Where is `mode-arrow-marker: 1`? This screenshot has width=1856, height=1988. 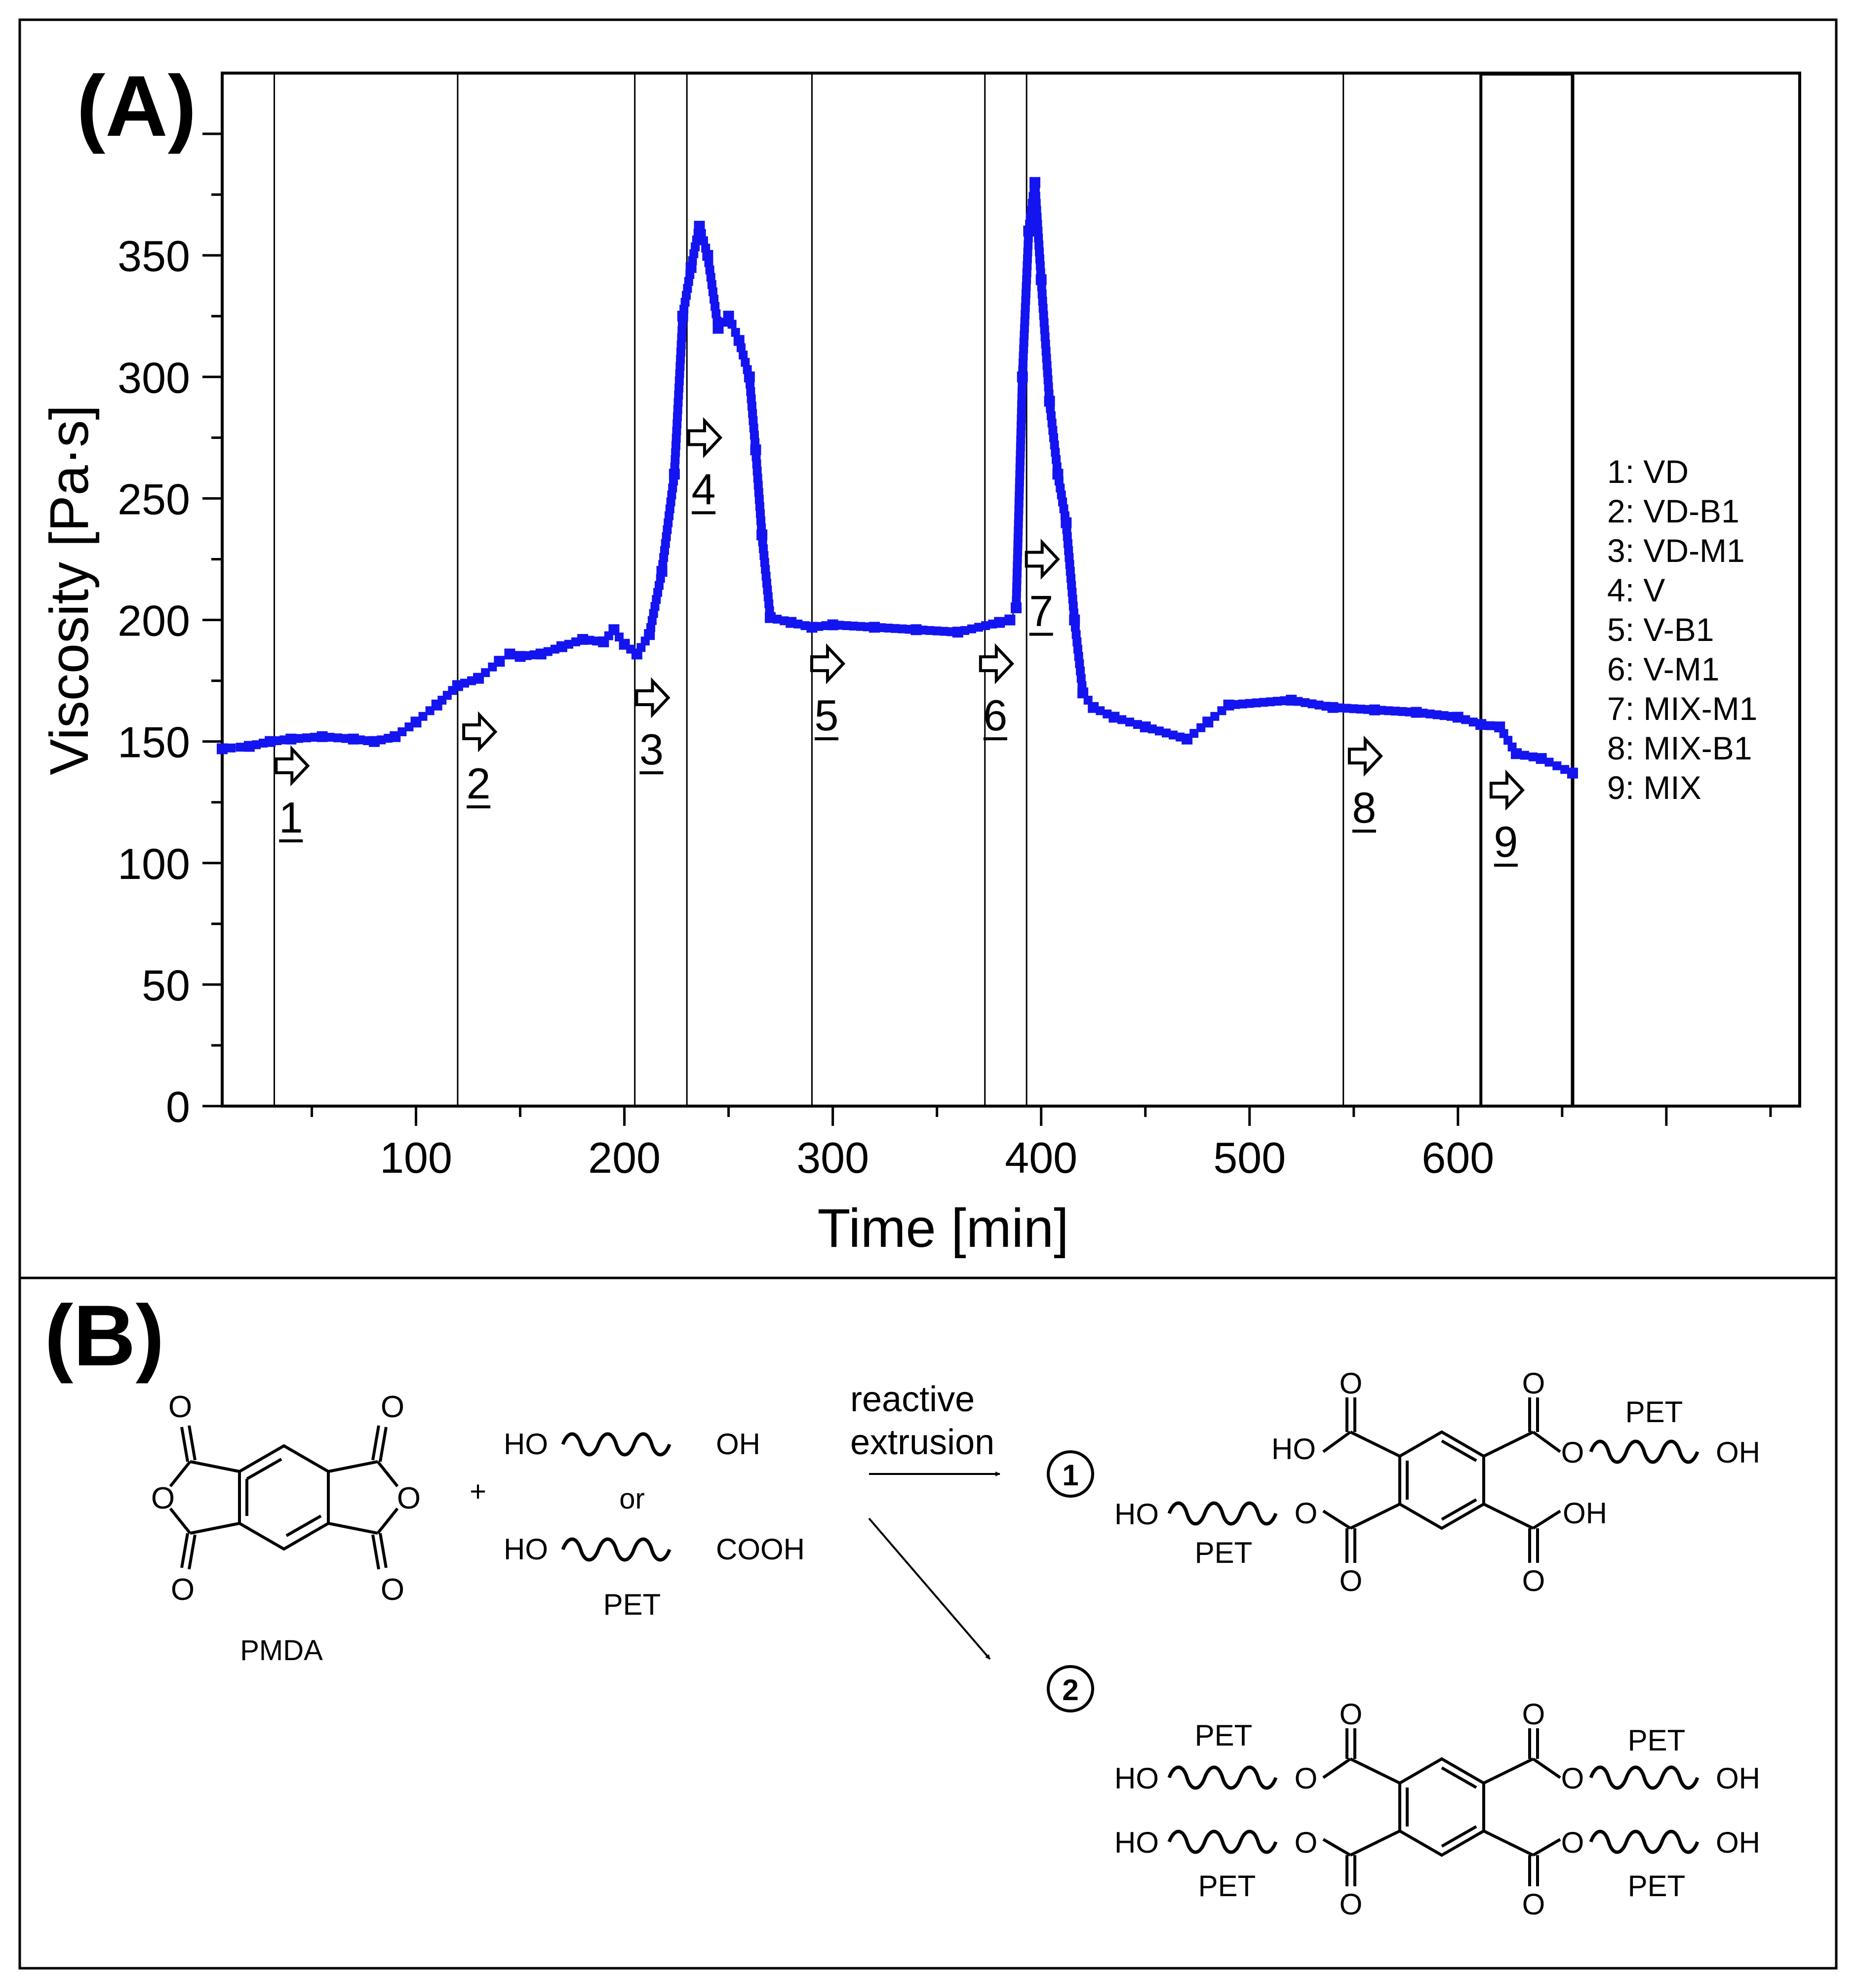
mode-arrow-marker: 1 is located at coordinates (292, 793).